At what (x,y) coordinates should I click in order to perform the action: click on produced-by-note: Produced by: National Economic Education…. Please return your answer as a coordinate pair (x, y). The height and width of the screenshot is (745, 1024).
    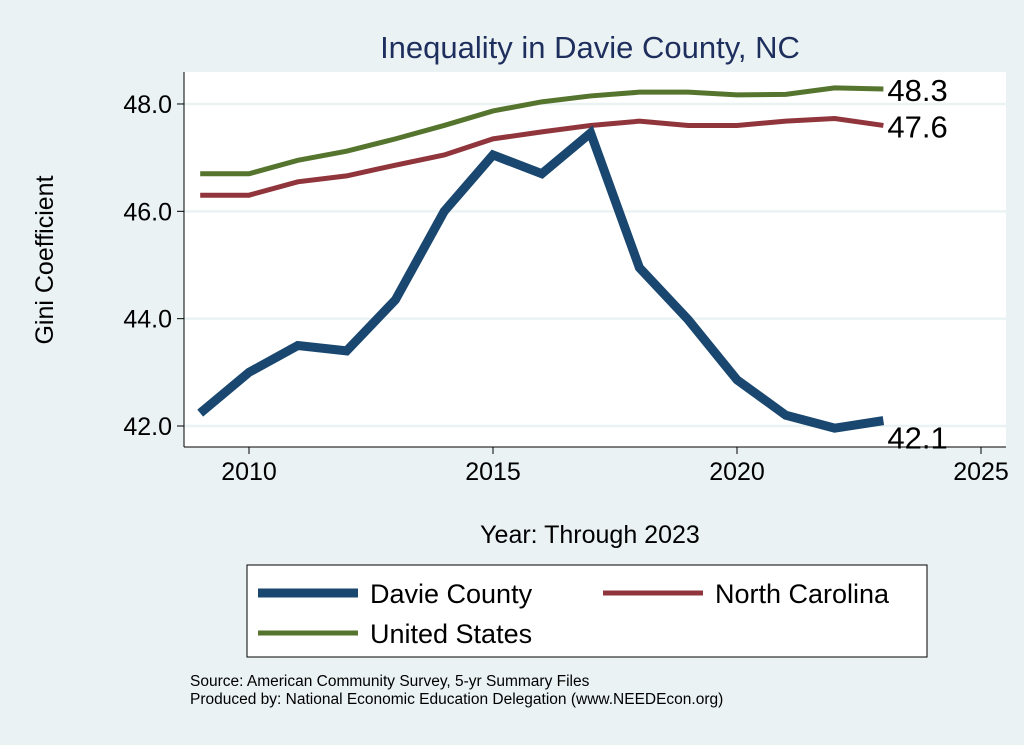
    Looking at the image, I should click on (457, 699).